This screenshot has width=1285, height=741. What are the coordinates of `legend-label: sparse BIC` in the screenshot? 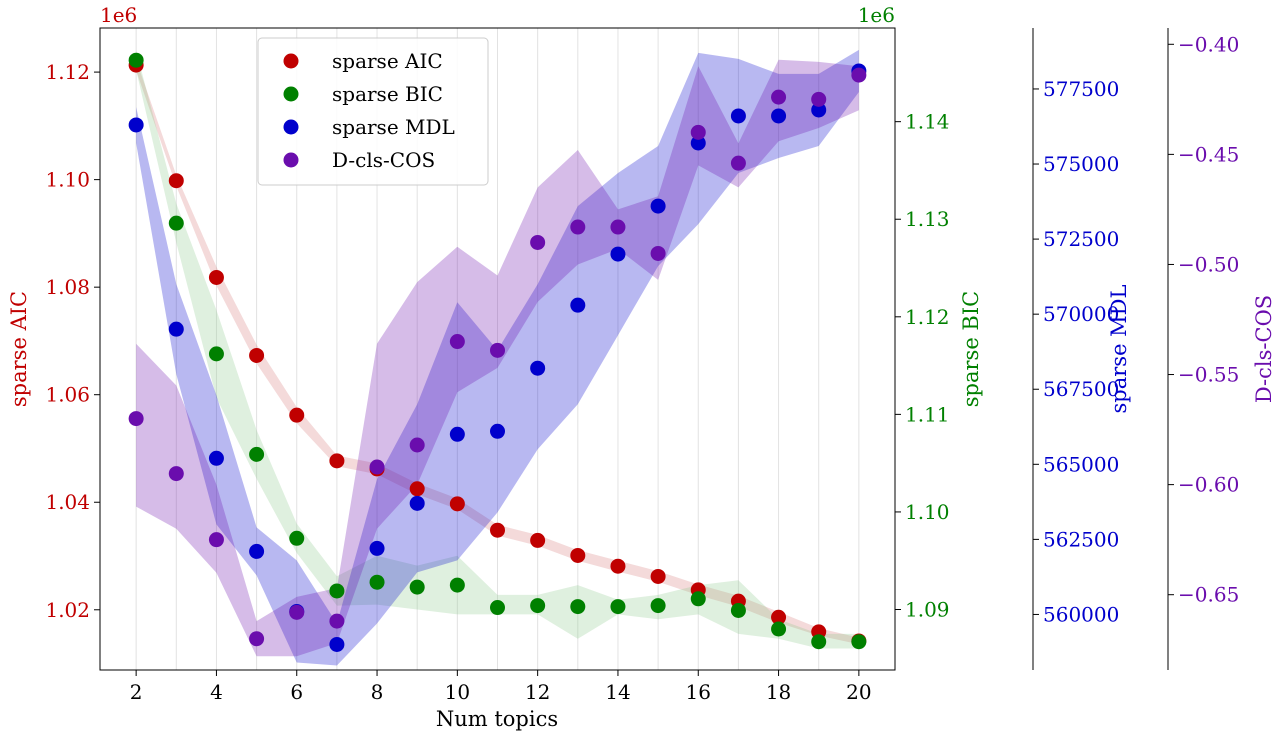 It's located at (387, 94).